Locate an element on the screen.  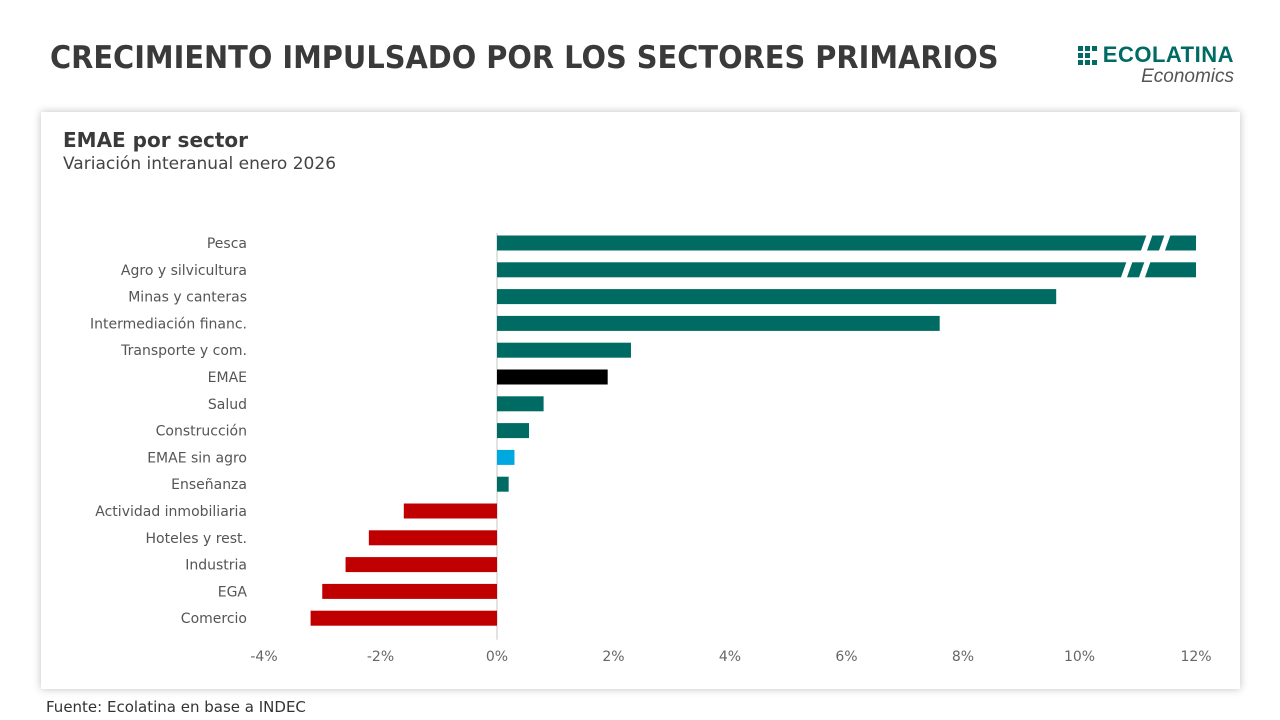
x-tick-label: 8% is located at coordinates (963, 657).